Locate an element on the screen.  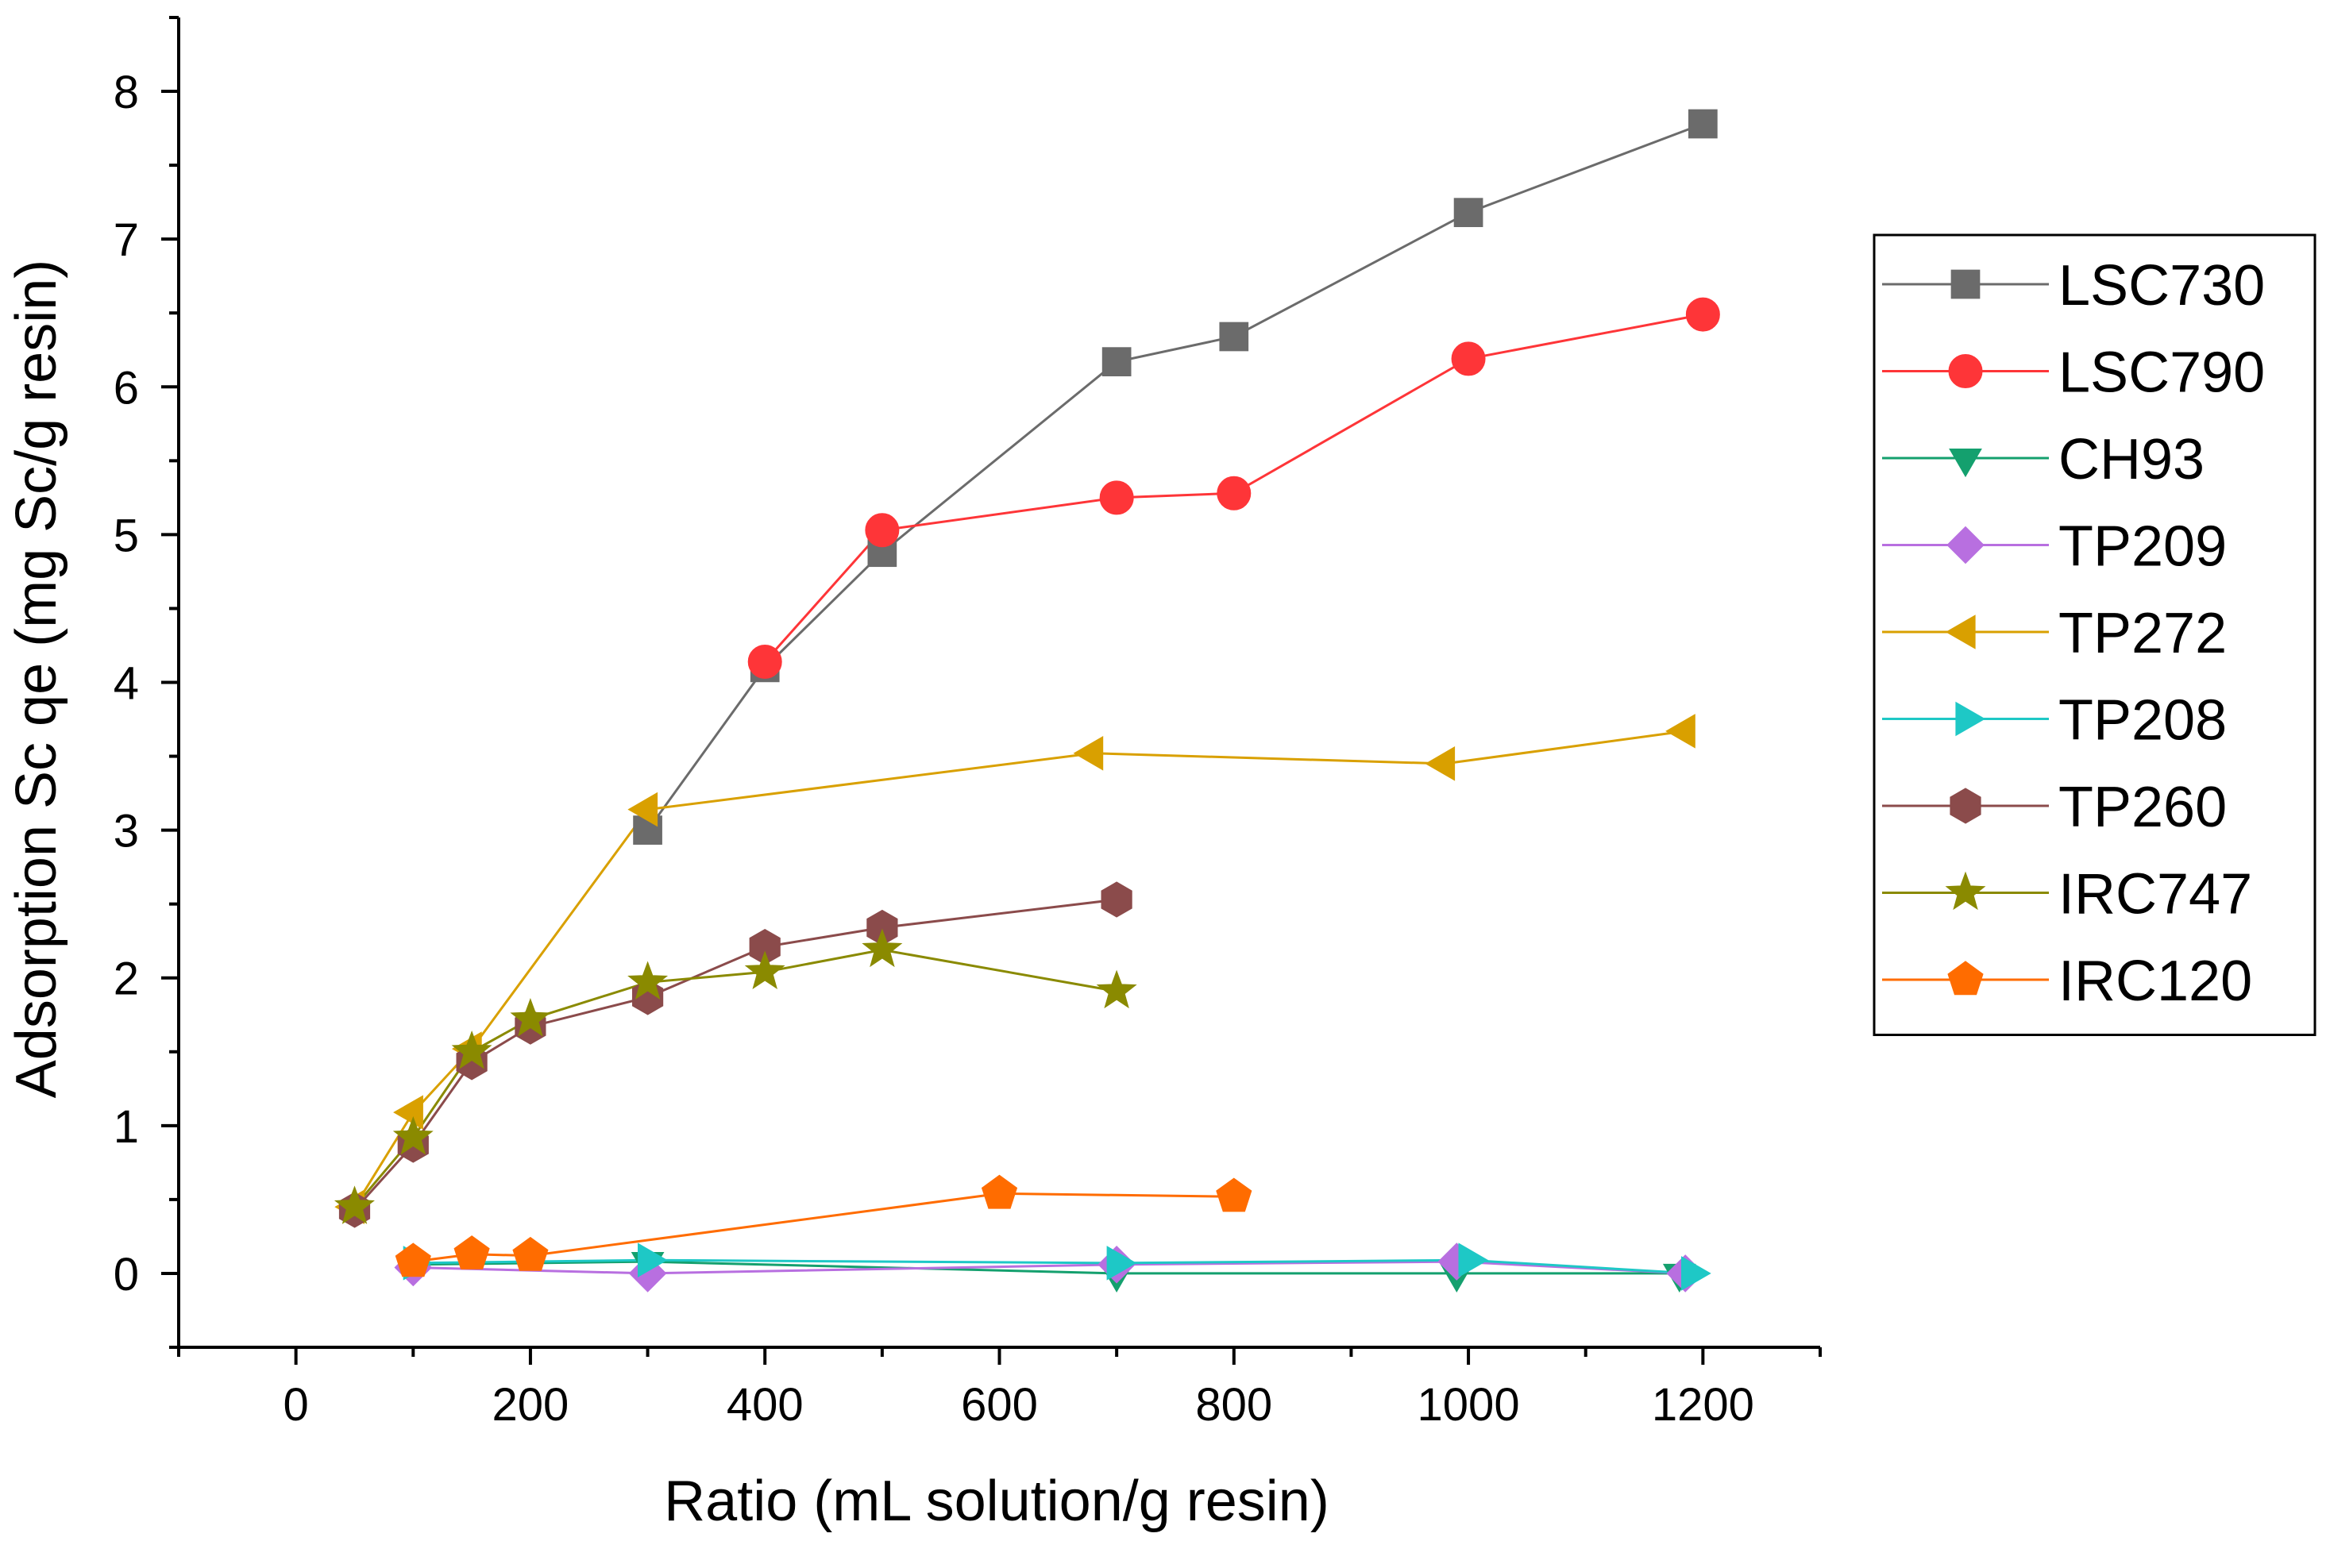
x-tick-label: 600 is located at coordinates (999, 1405).